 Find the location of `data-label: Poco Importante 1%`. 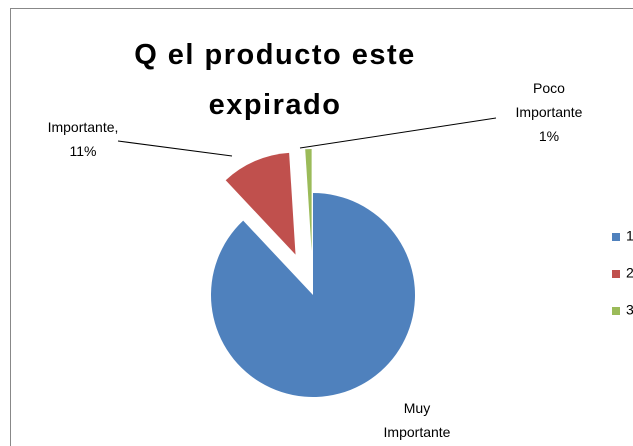

data-label: Poco Importante 1% is located at coordinates (549, 112).